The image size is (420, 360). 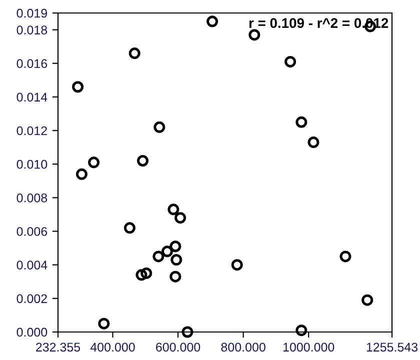 What do you see at coordinates (32, 332) in the screenshot?
I see `y-tick-label: 0.000` at bounding box center [32, 332].